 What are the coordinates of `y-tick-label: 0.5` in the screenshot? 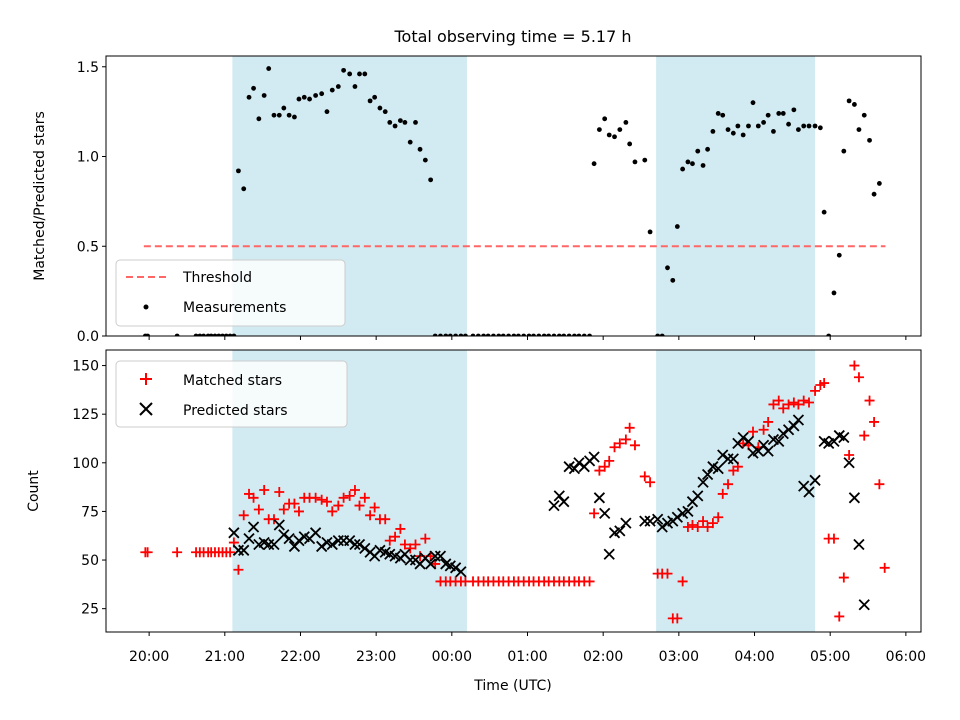 It's located at (88, 247).